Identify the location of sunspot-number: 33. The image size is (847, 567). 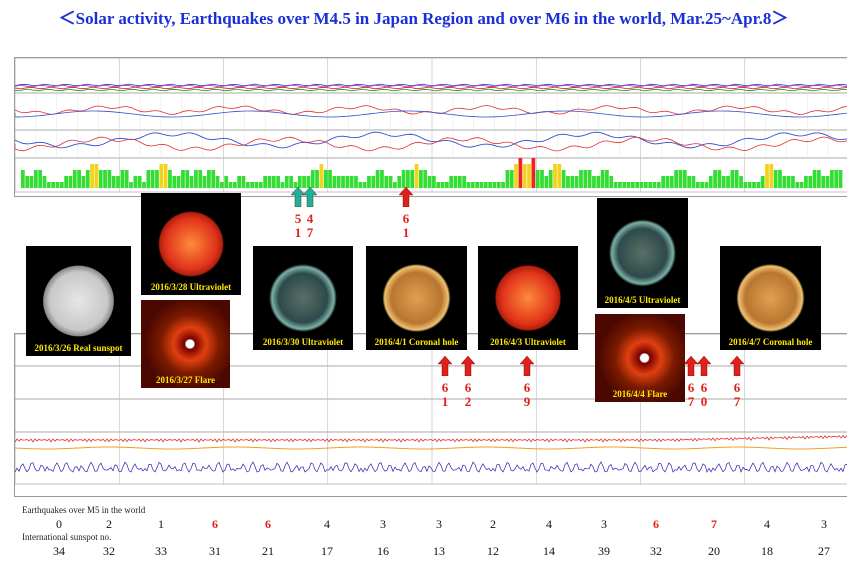
(161, 551).